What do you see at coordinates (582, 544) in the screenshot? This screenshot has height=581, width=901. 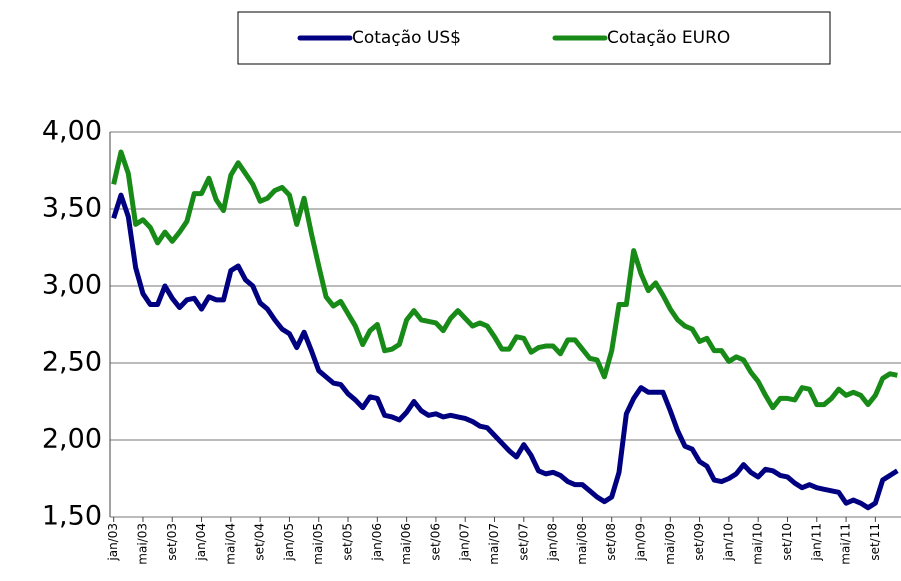 I see `x-tick-label: mai/08` at bounding box center [582, 544].